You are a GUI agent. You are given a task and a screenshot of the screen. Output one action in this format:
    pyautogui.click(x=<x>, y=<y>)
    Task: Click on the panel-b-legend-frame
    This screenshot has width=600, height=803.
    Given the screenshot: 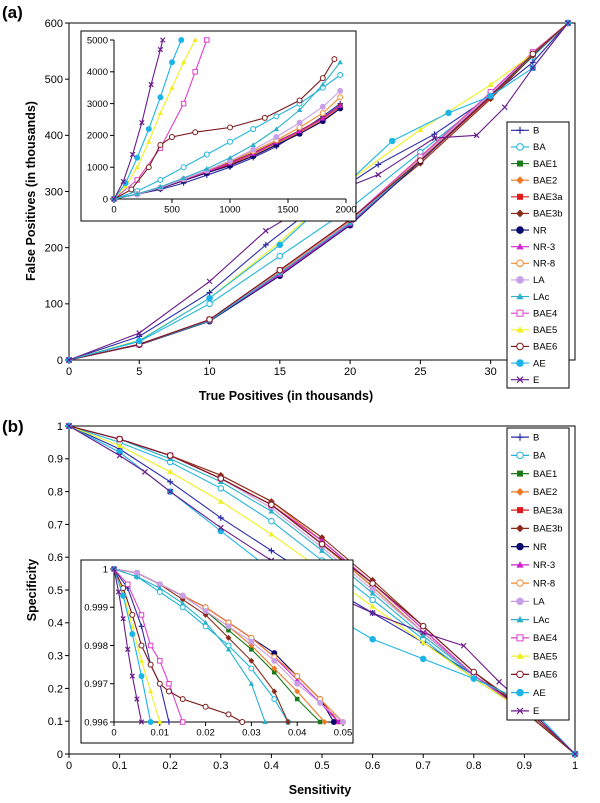 What is the action you would take?
    pyautogui.click(x=538, y=574)
    